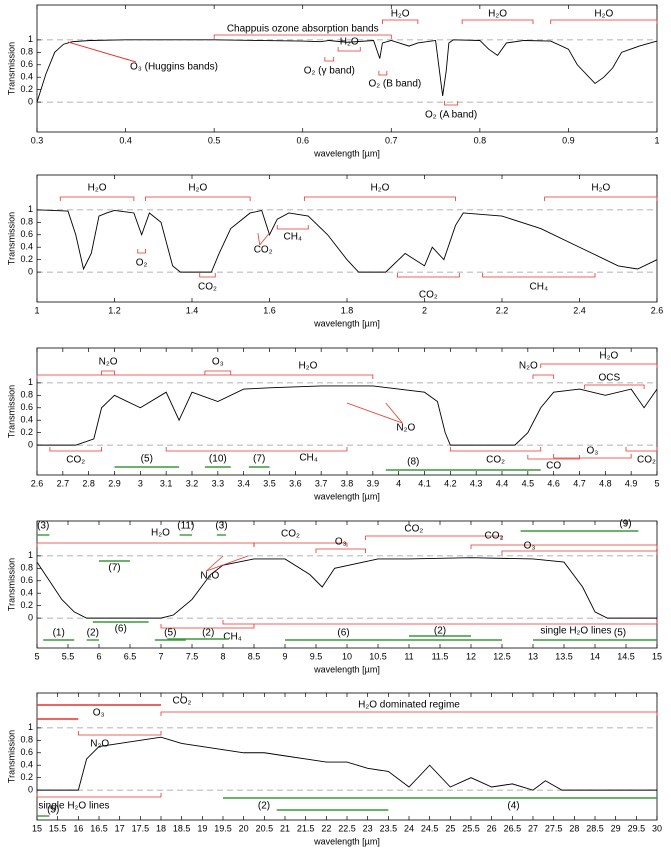  Describe the element at coordinates (73, 806) in the screenshot. I see `annotation-label: single H₂O lines` at that location.